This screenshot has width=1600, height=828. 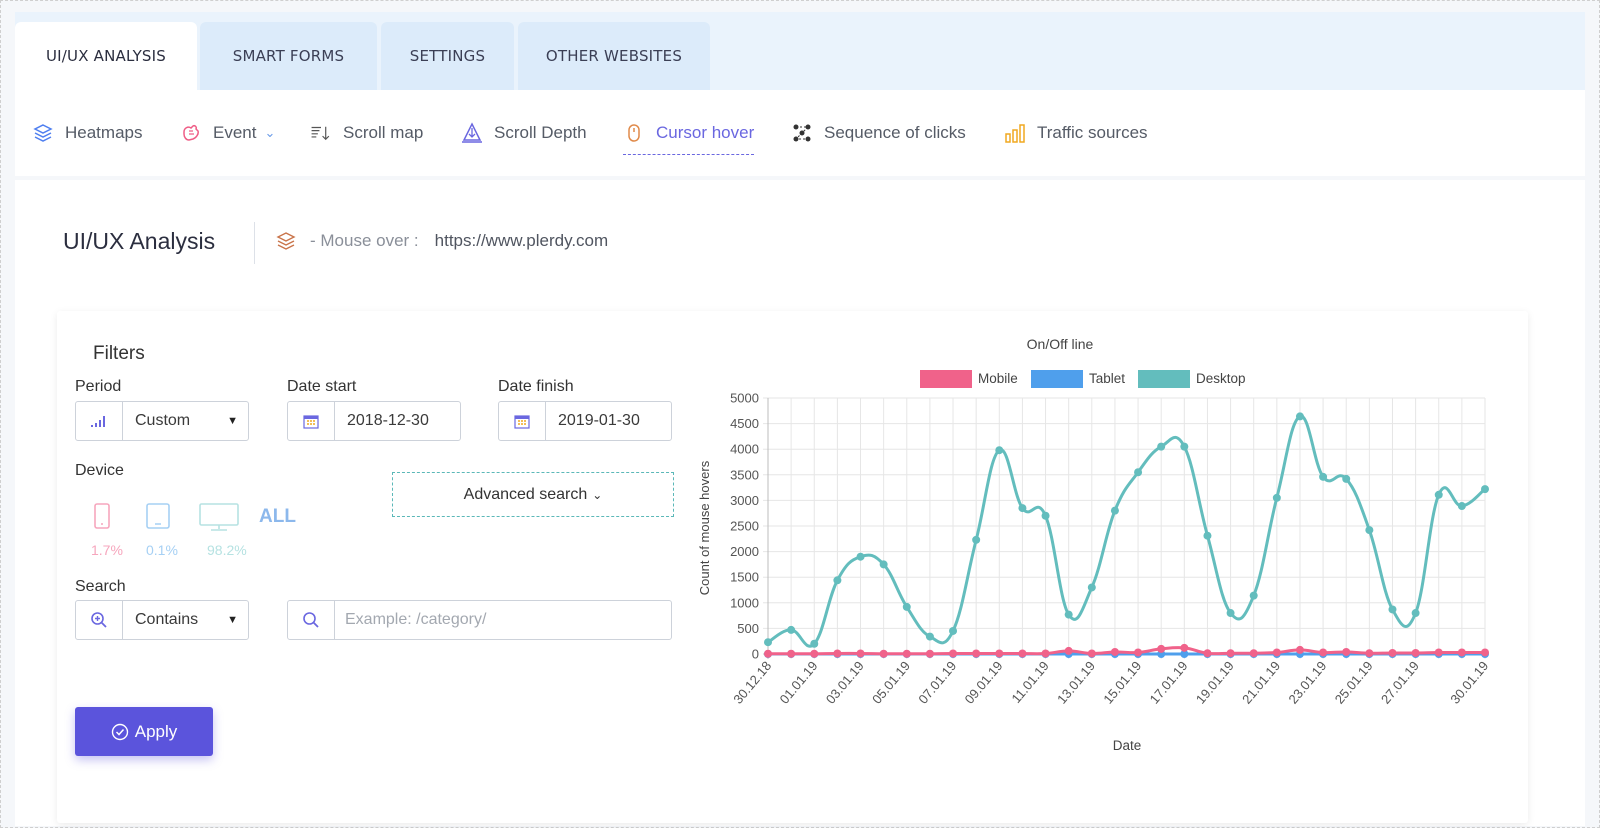 What do you see at coordinates (98, 386) in the screenshot?
I see `period-label: Period` at bounding box center [98, 386].